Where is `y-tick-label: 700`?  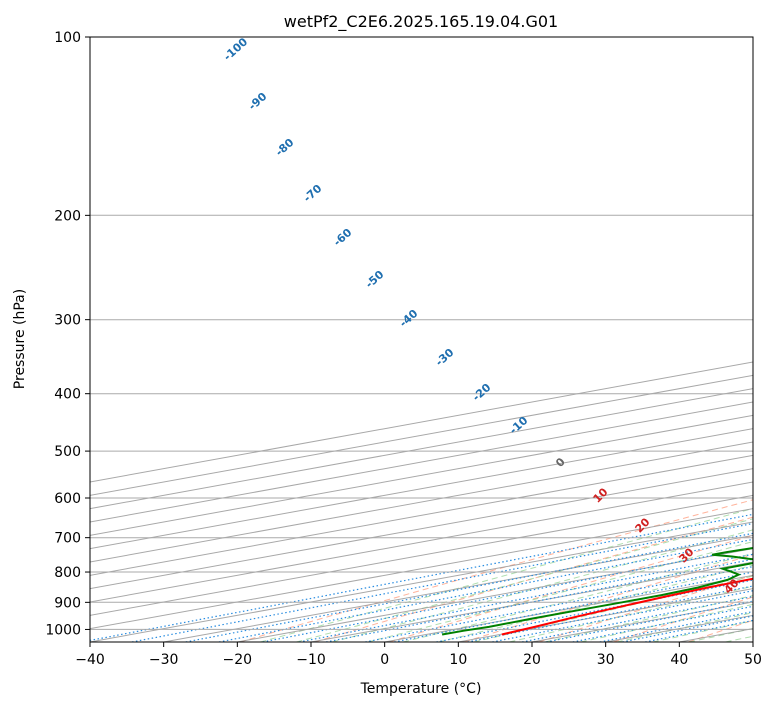
y-tick-label: 700 is located at coordinates (67, 539).